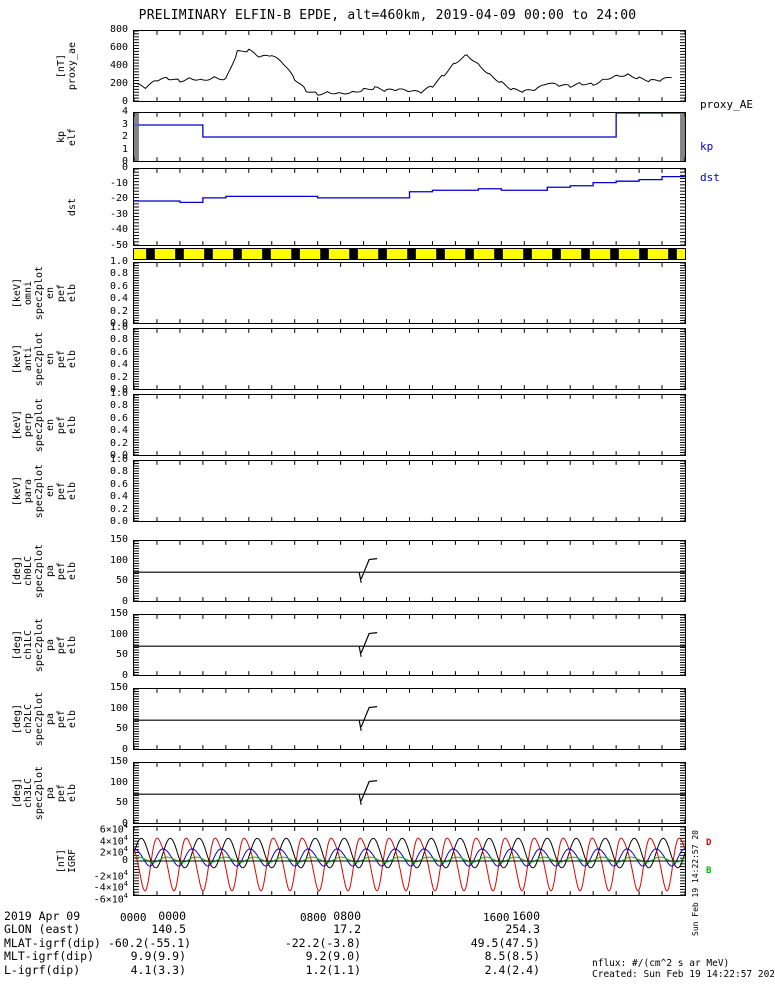 This screenshot has height=1000, width=775. I want to click on ylabel-part: proxy_ae, so click(72, 66).